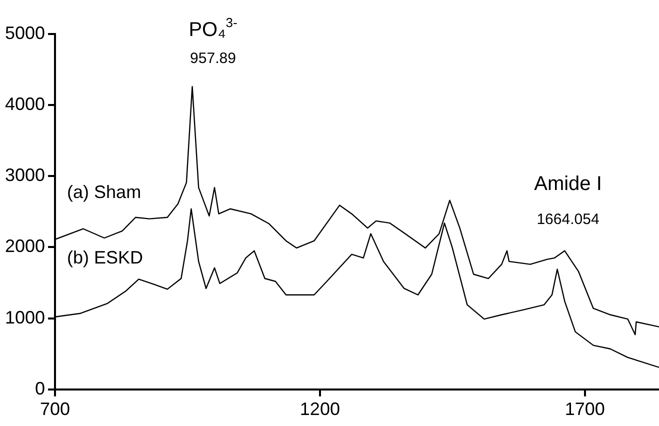  I want to click on y-tick-label: 4000, so click(25, 104).